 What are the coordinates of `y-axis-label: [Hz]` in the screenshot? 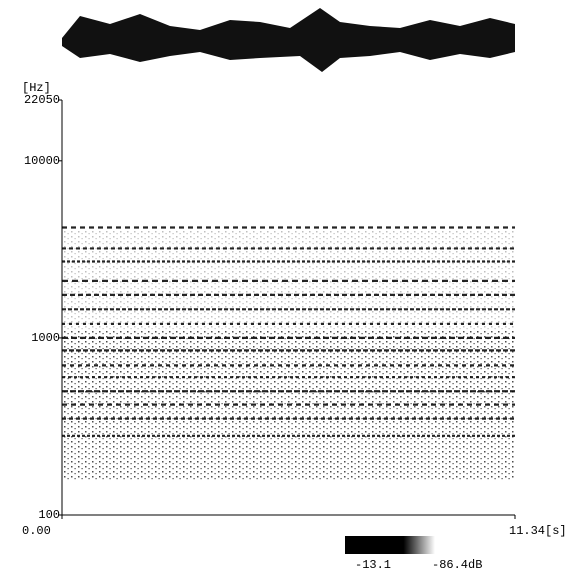 It's located at (36, 88).